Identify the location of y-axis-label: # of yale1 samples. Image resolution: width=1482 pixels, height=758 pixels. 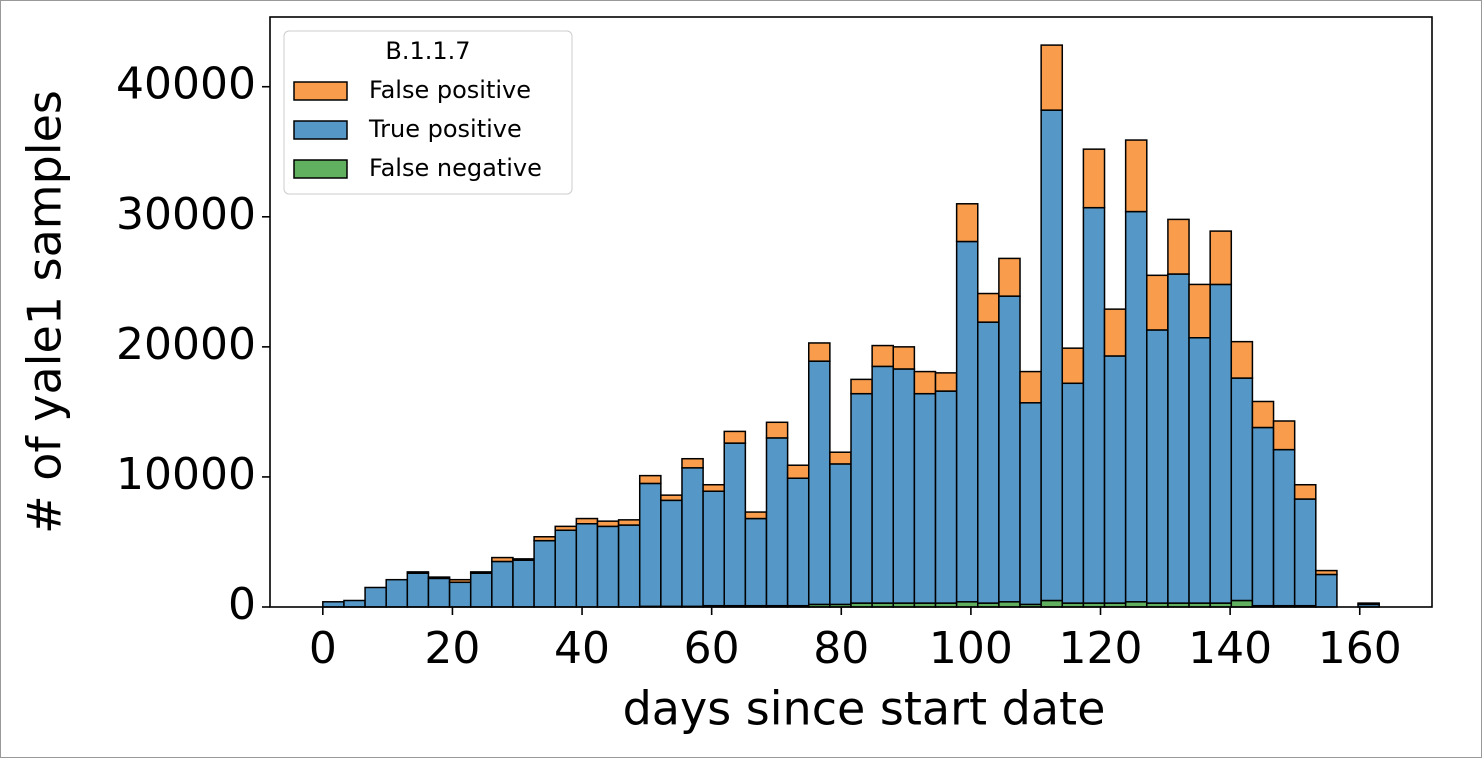
(45, 312).